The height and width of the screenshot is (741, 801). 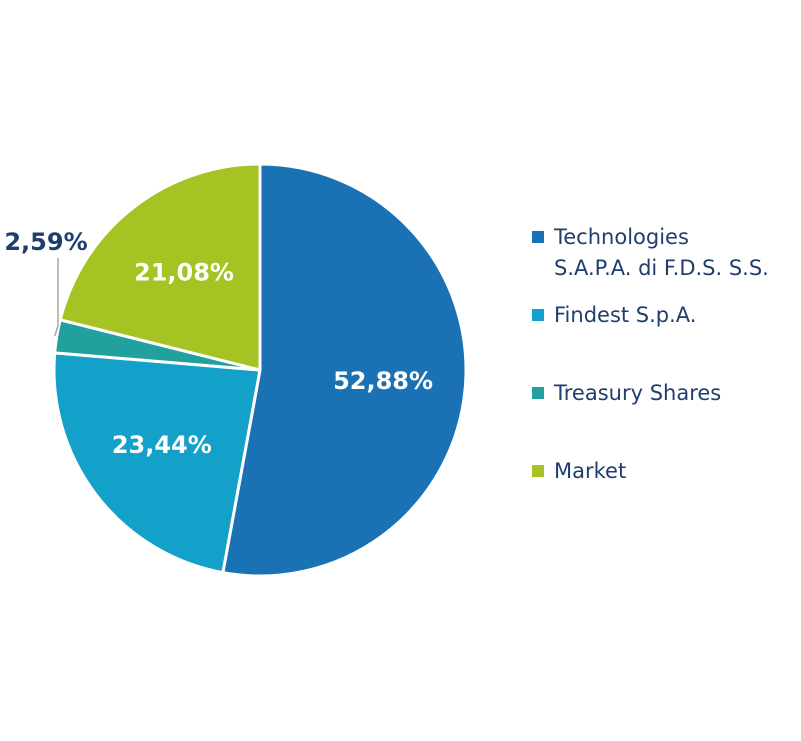 What do you see at coordinates (56, 297) in the screenshot?
I see `leader-line-treasury-shares` at bounding box center [56, 297].